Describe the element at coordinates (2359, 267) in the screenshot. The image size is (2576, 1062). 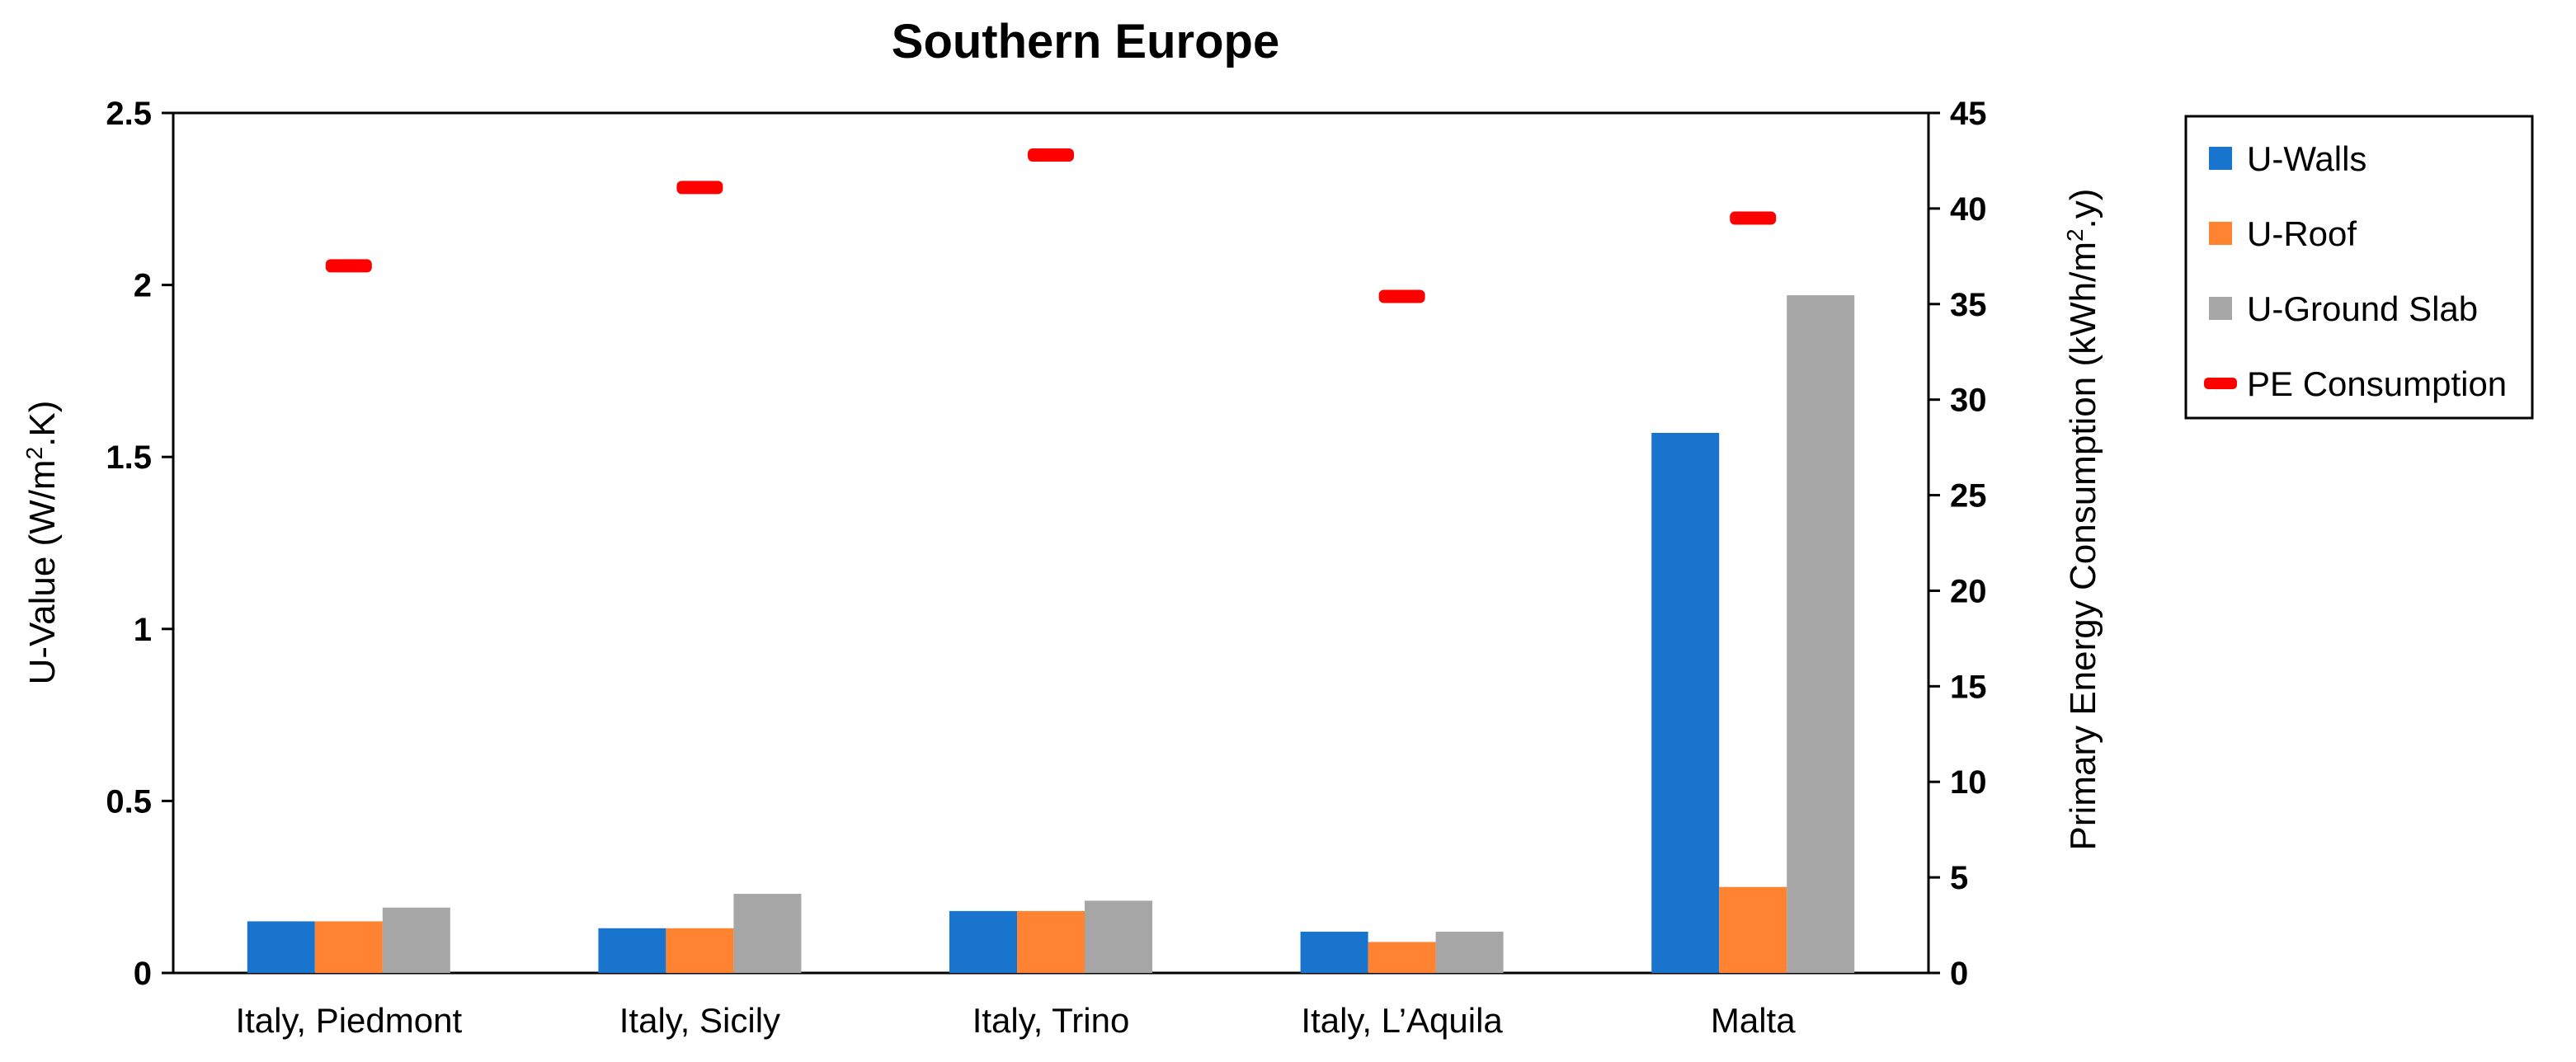
I see `legend: U-Walls U-Roof U-Ground Slab PE Consumption` at that location.